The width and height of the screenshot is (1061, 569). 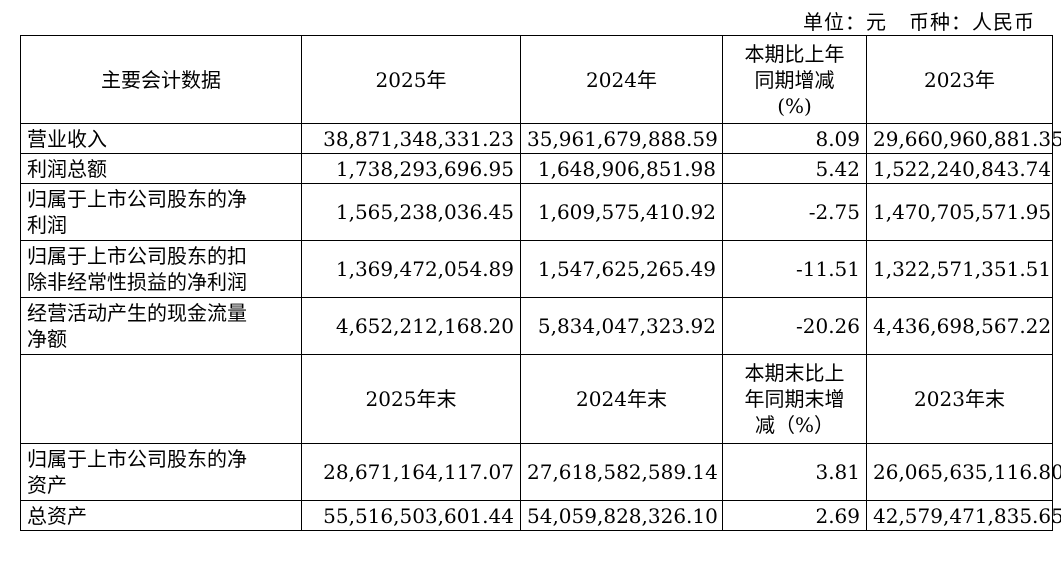 What do you see at coordinates (621, 138) in the screenshot?
I see `value-2024: 35,961,679,888.59` at bounding box center [621, 138].